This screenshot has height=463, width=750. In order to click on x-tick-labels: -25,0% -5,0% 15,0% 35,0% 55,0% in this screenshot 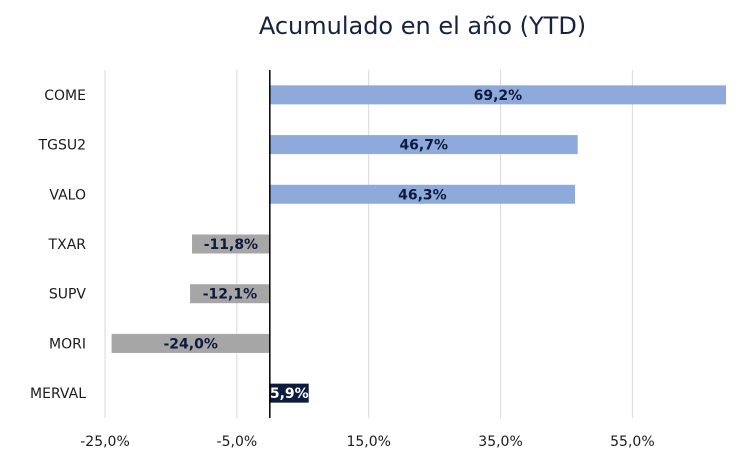, I will do `click(367, 442)`.